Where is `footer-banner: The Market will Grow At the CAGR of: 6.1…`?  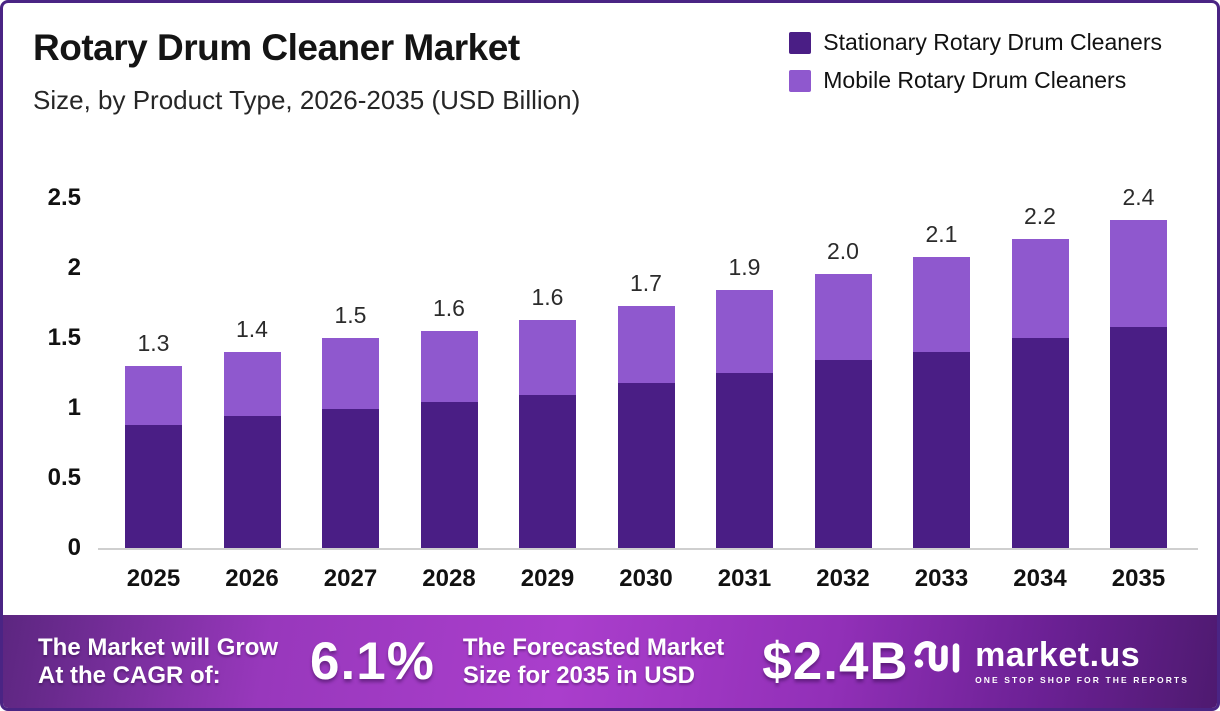
footer-banner: The Market will Grow At the CAGR of: 6.1… is located at coordinates (610, 661).